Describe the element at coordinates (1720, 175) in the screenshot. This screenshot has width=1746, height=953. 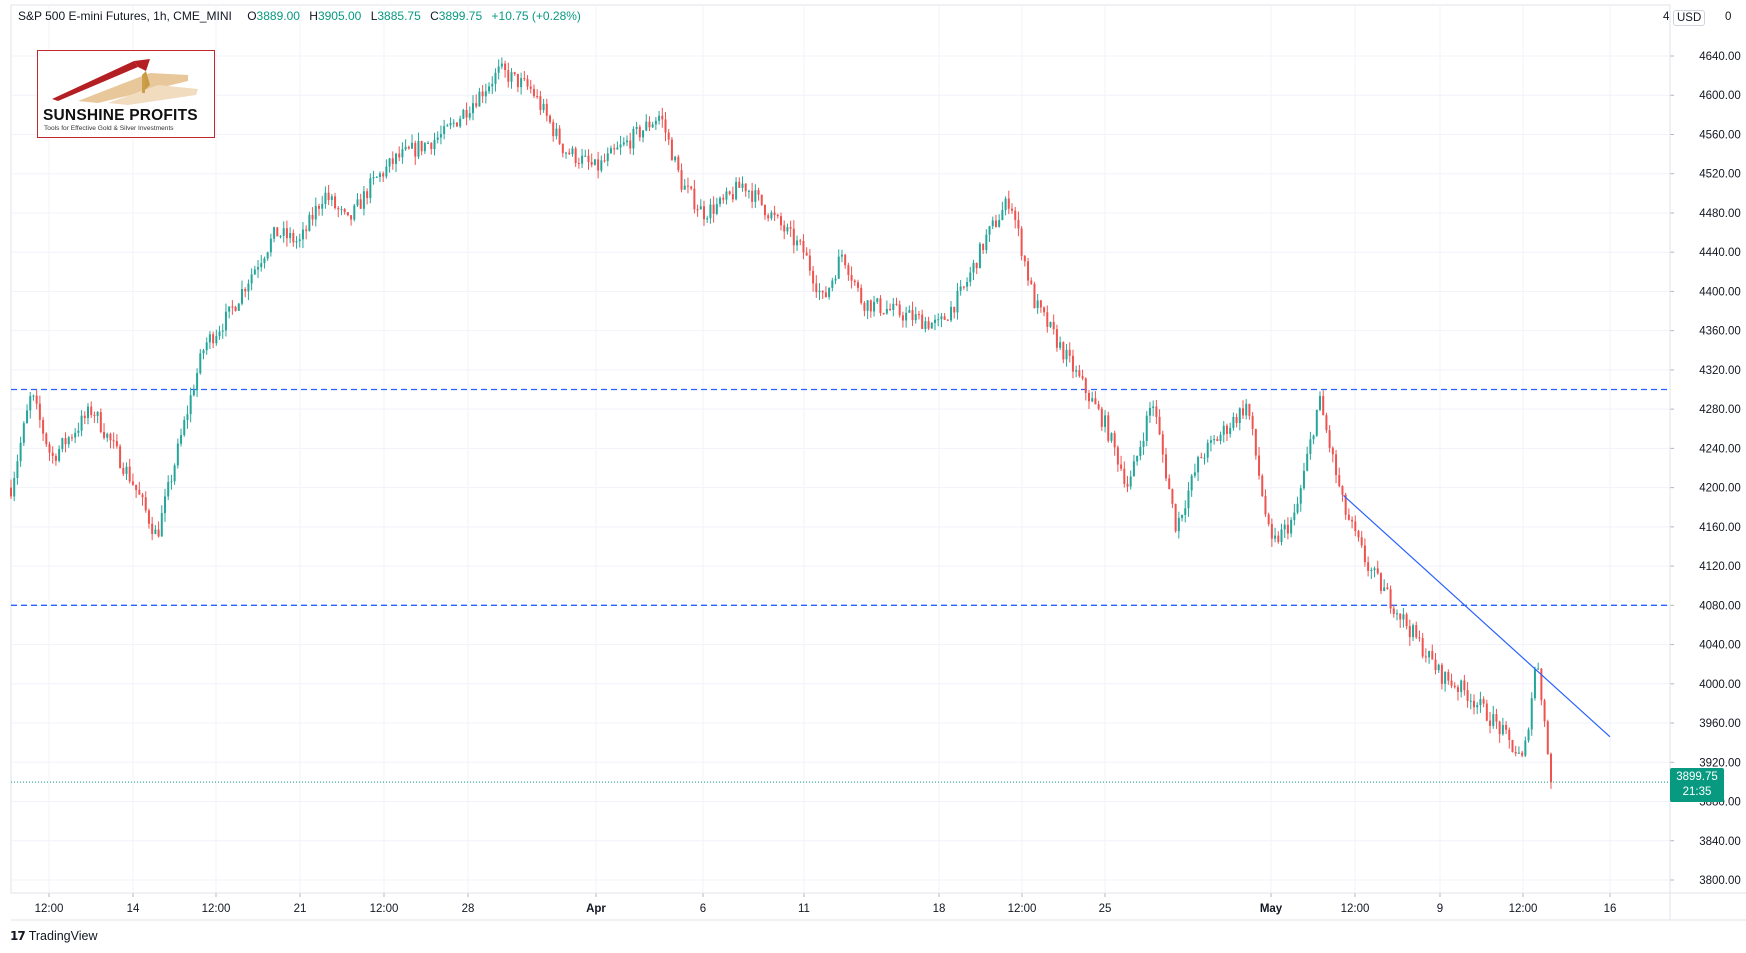
I see `y-tick-label: 4520.00` at that location.